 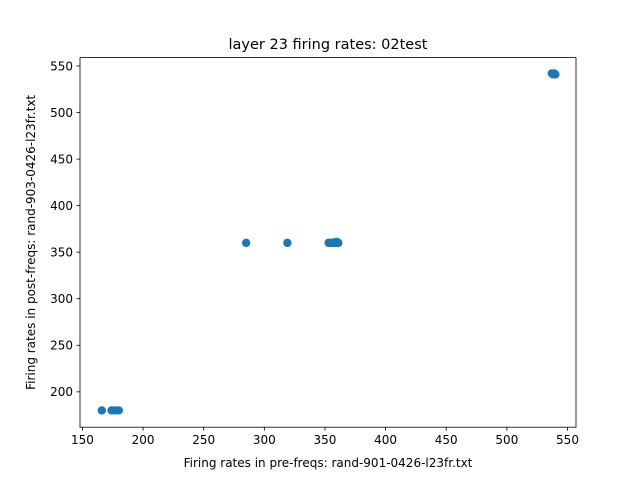 What do you see at coordinates (61, 252) in the screenshot?
I see `y-tick-label: 350` at bounding box center [61, 252].